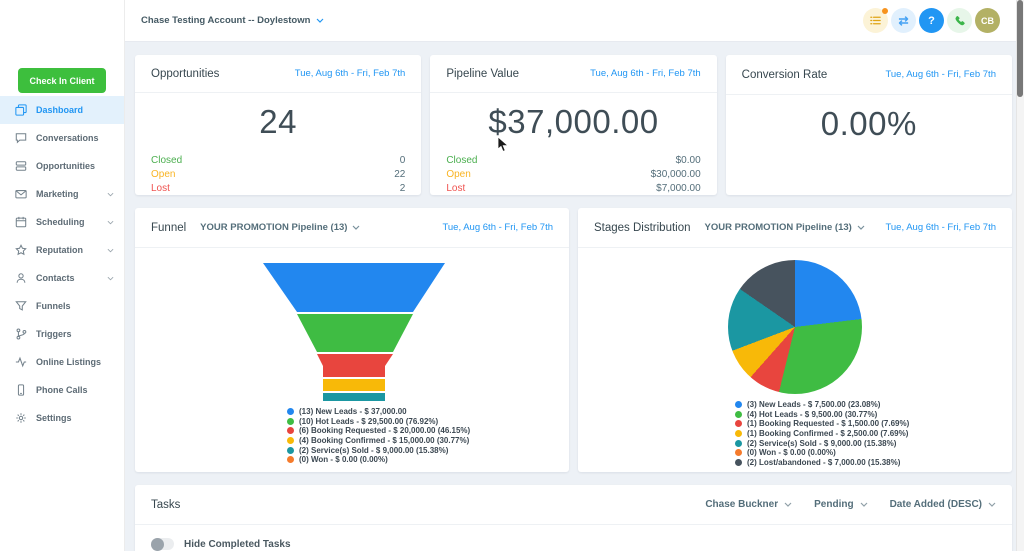  I want to click on page-scrollbar, so click(1020, 275).